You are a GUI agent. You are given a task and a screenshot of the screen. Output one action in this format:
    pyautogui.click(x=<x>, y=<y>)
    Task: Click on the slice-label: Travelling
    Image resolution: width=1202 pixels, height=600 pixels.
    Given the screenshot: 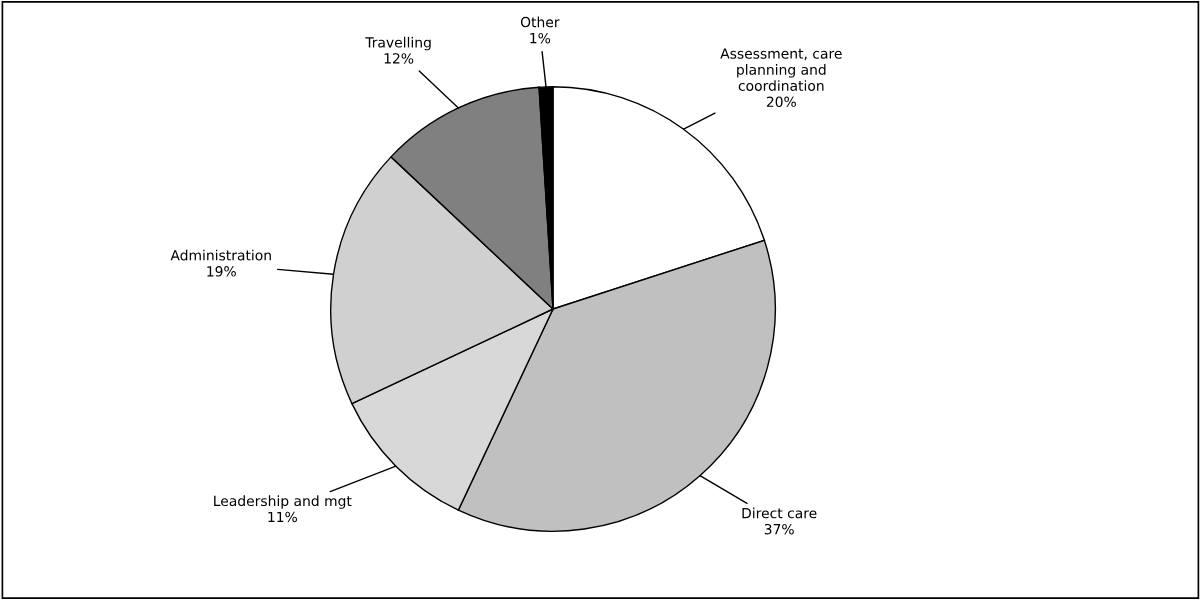 What is the action you would take?
    pyautogui.click(x=398, y=43)
    